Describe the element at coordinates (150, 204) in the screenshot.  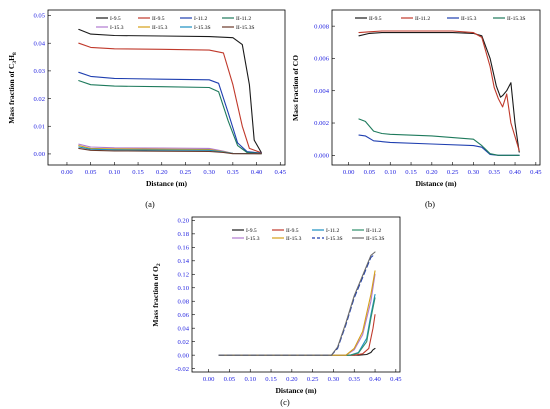
I see `caption-a: (a)` at that location.